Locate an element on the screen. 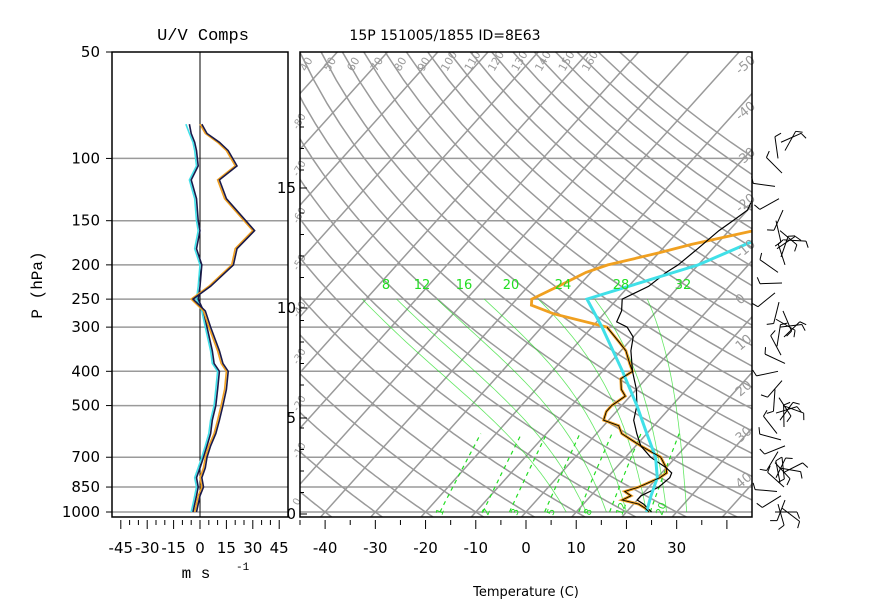  pressure-tick-label: 250 is located at coordinates (85, 299).